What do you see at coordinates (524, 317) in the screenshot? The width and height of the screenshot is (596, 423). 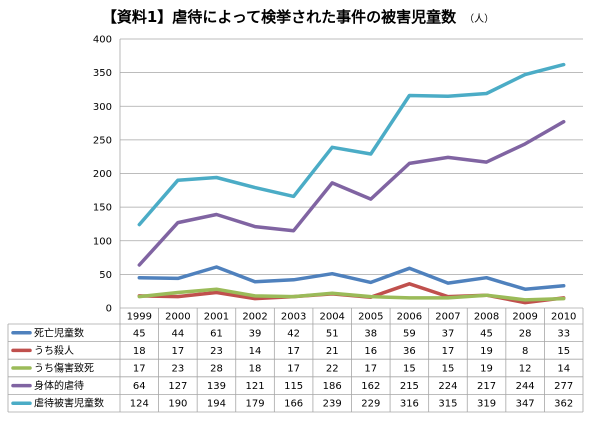 I see `x-tick-label: 2009` at bounding box center [524, 317].